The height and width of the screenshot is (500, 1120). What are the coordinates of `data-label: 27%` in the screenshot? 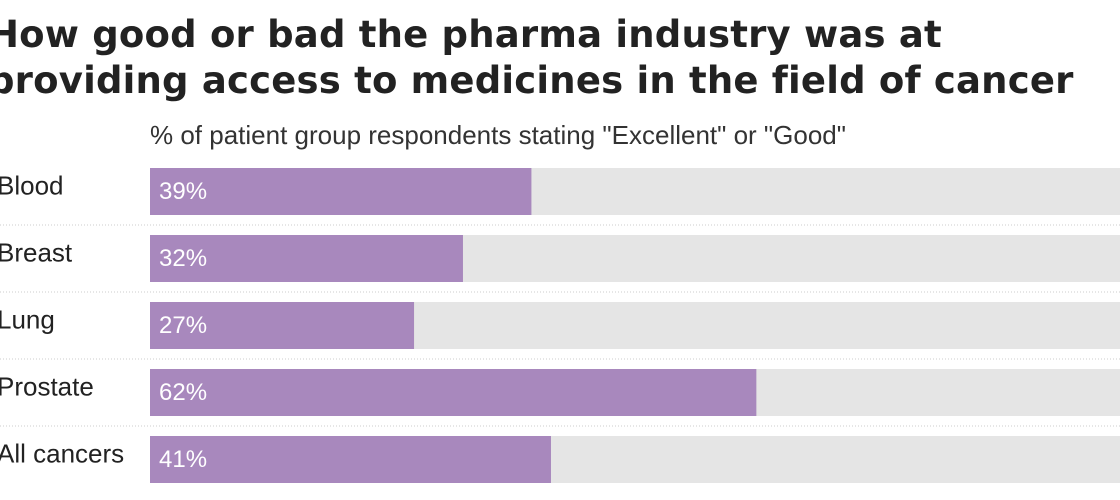 It's located at (183, 325).